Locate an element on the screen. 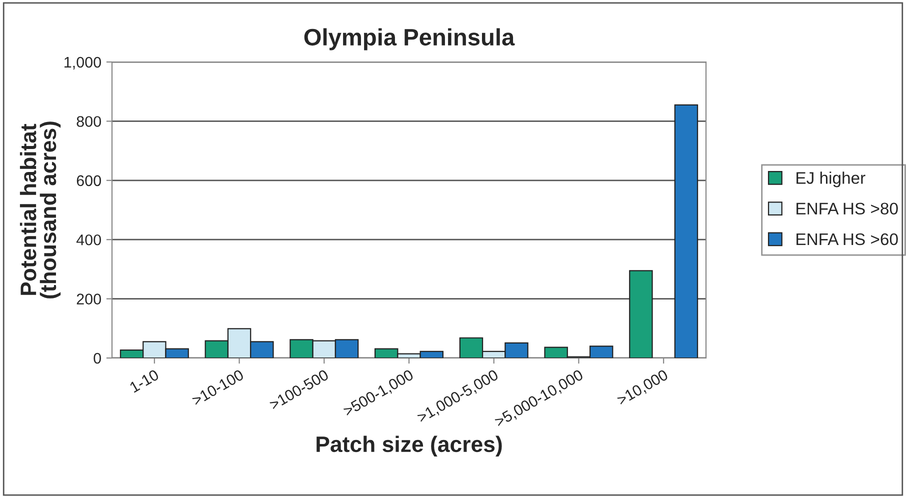  x-axis-title: Patch size (acres) is located at coordinates (409, 446).